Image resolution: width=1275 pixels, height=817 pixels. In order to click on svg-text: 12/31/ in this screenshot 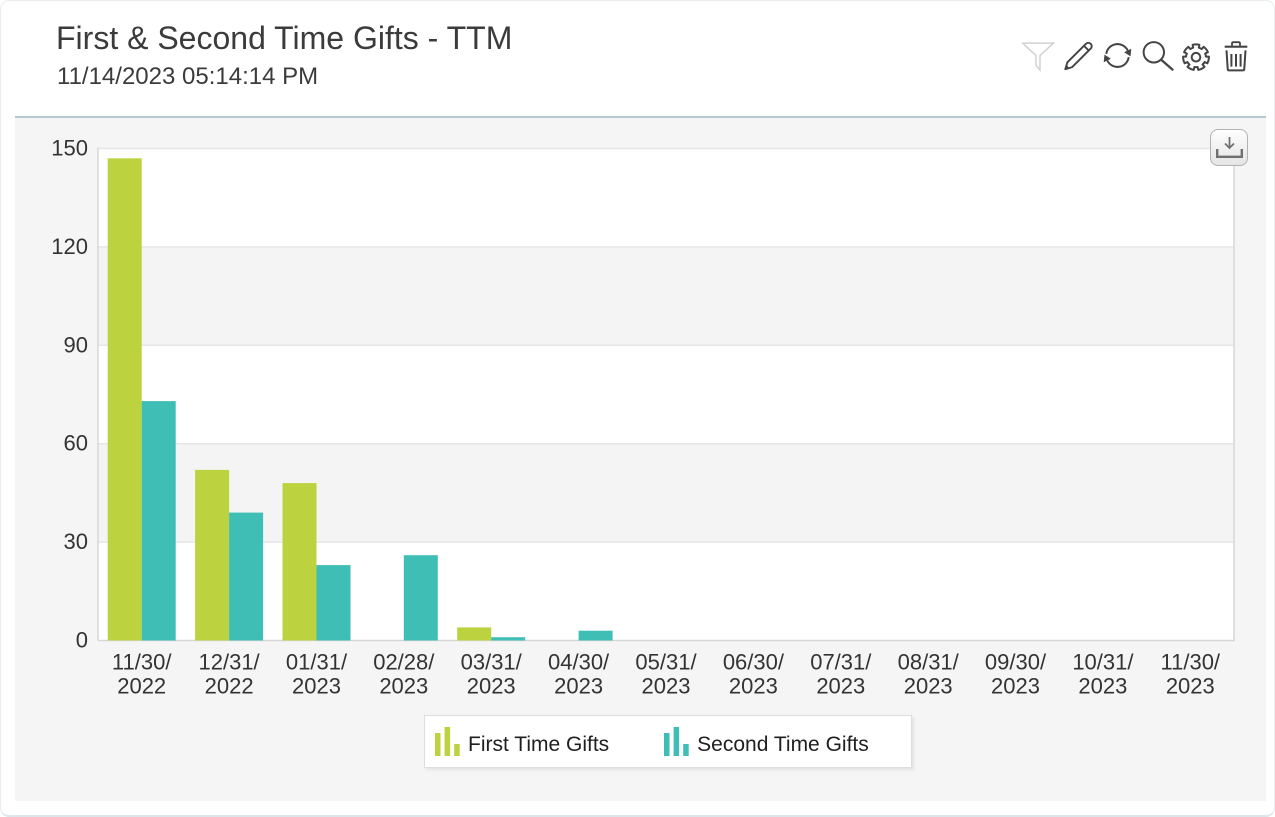, I will do `click(230, 662)`.